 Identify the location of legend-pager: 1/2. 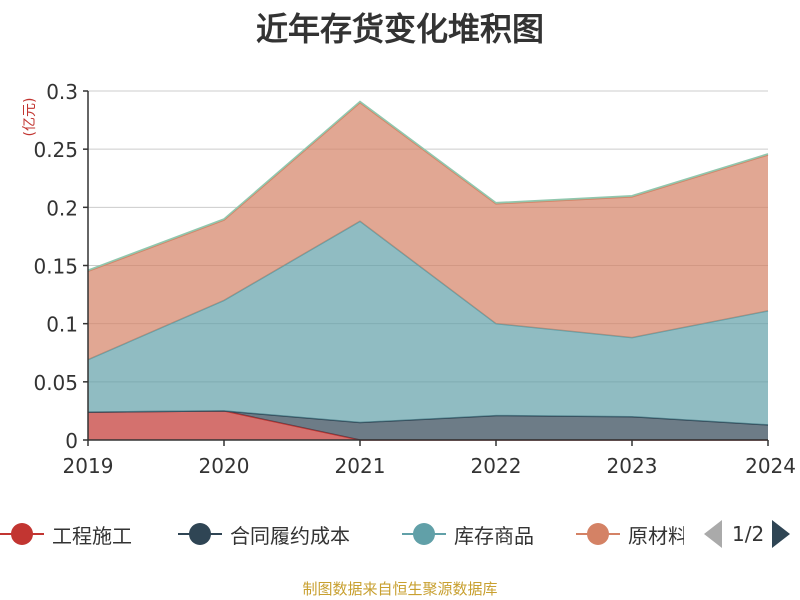
(750, 534).